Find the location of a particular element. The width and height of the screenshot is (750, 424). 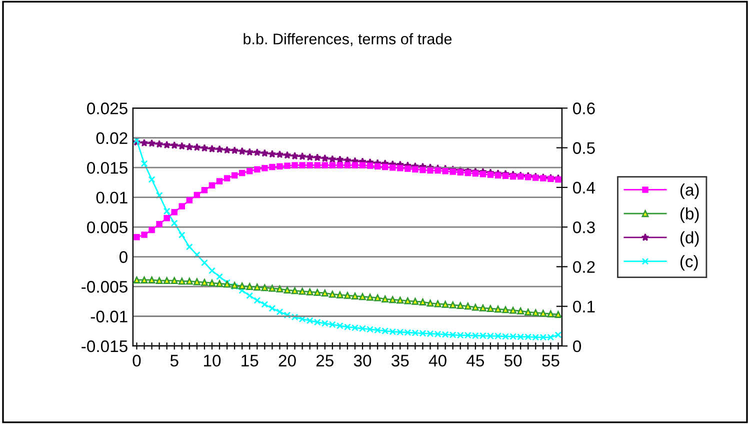

x-tick-label: 35 is located at coordinates (400, 360).